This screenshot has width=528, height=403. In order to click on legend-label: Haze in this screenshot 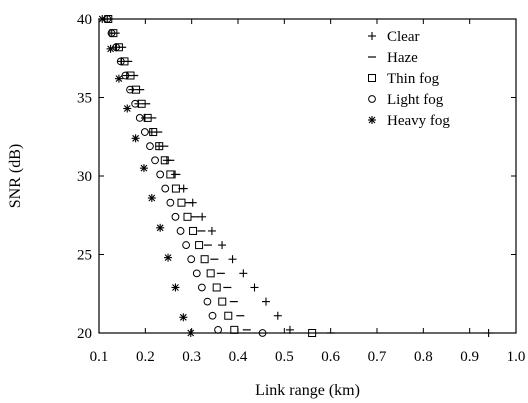, I will do `click(402, 58)`.